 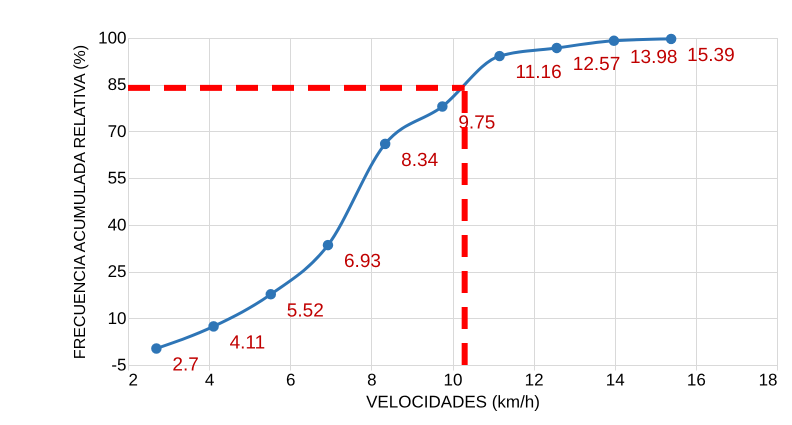 I want to click on y-tick-label: 100, so click(x=112, y=38).